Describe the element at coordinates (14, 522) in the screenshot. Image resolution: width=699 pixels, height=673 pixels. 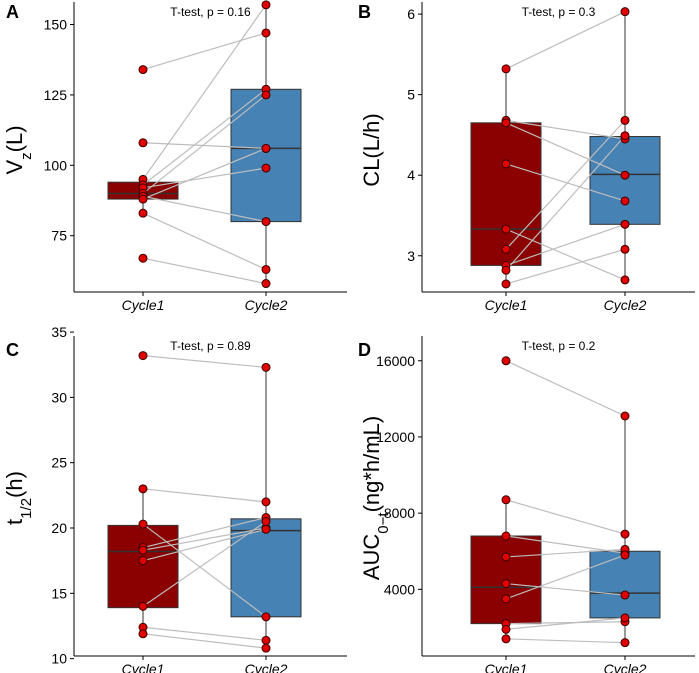
I see `y-axis-label-main: t` at that location.